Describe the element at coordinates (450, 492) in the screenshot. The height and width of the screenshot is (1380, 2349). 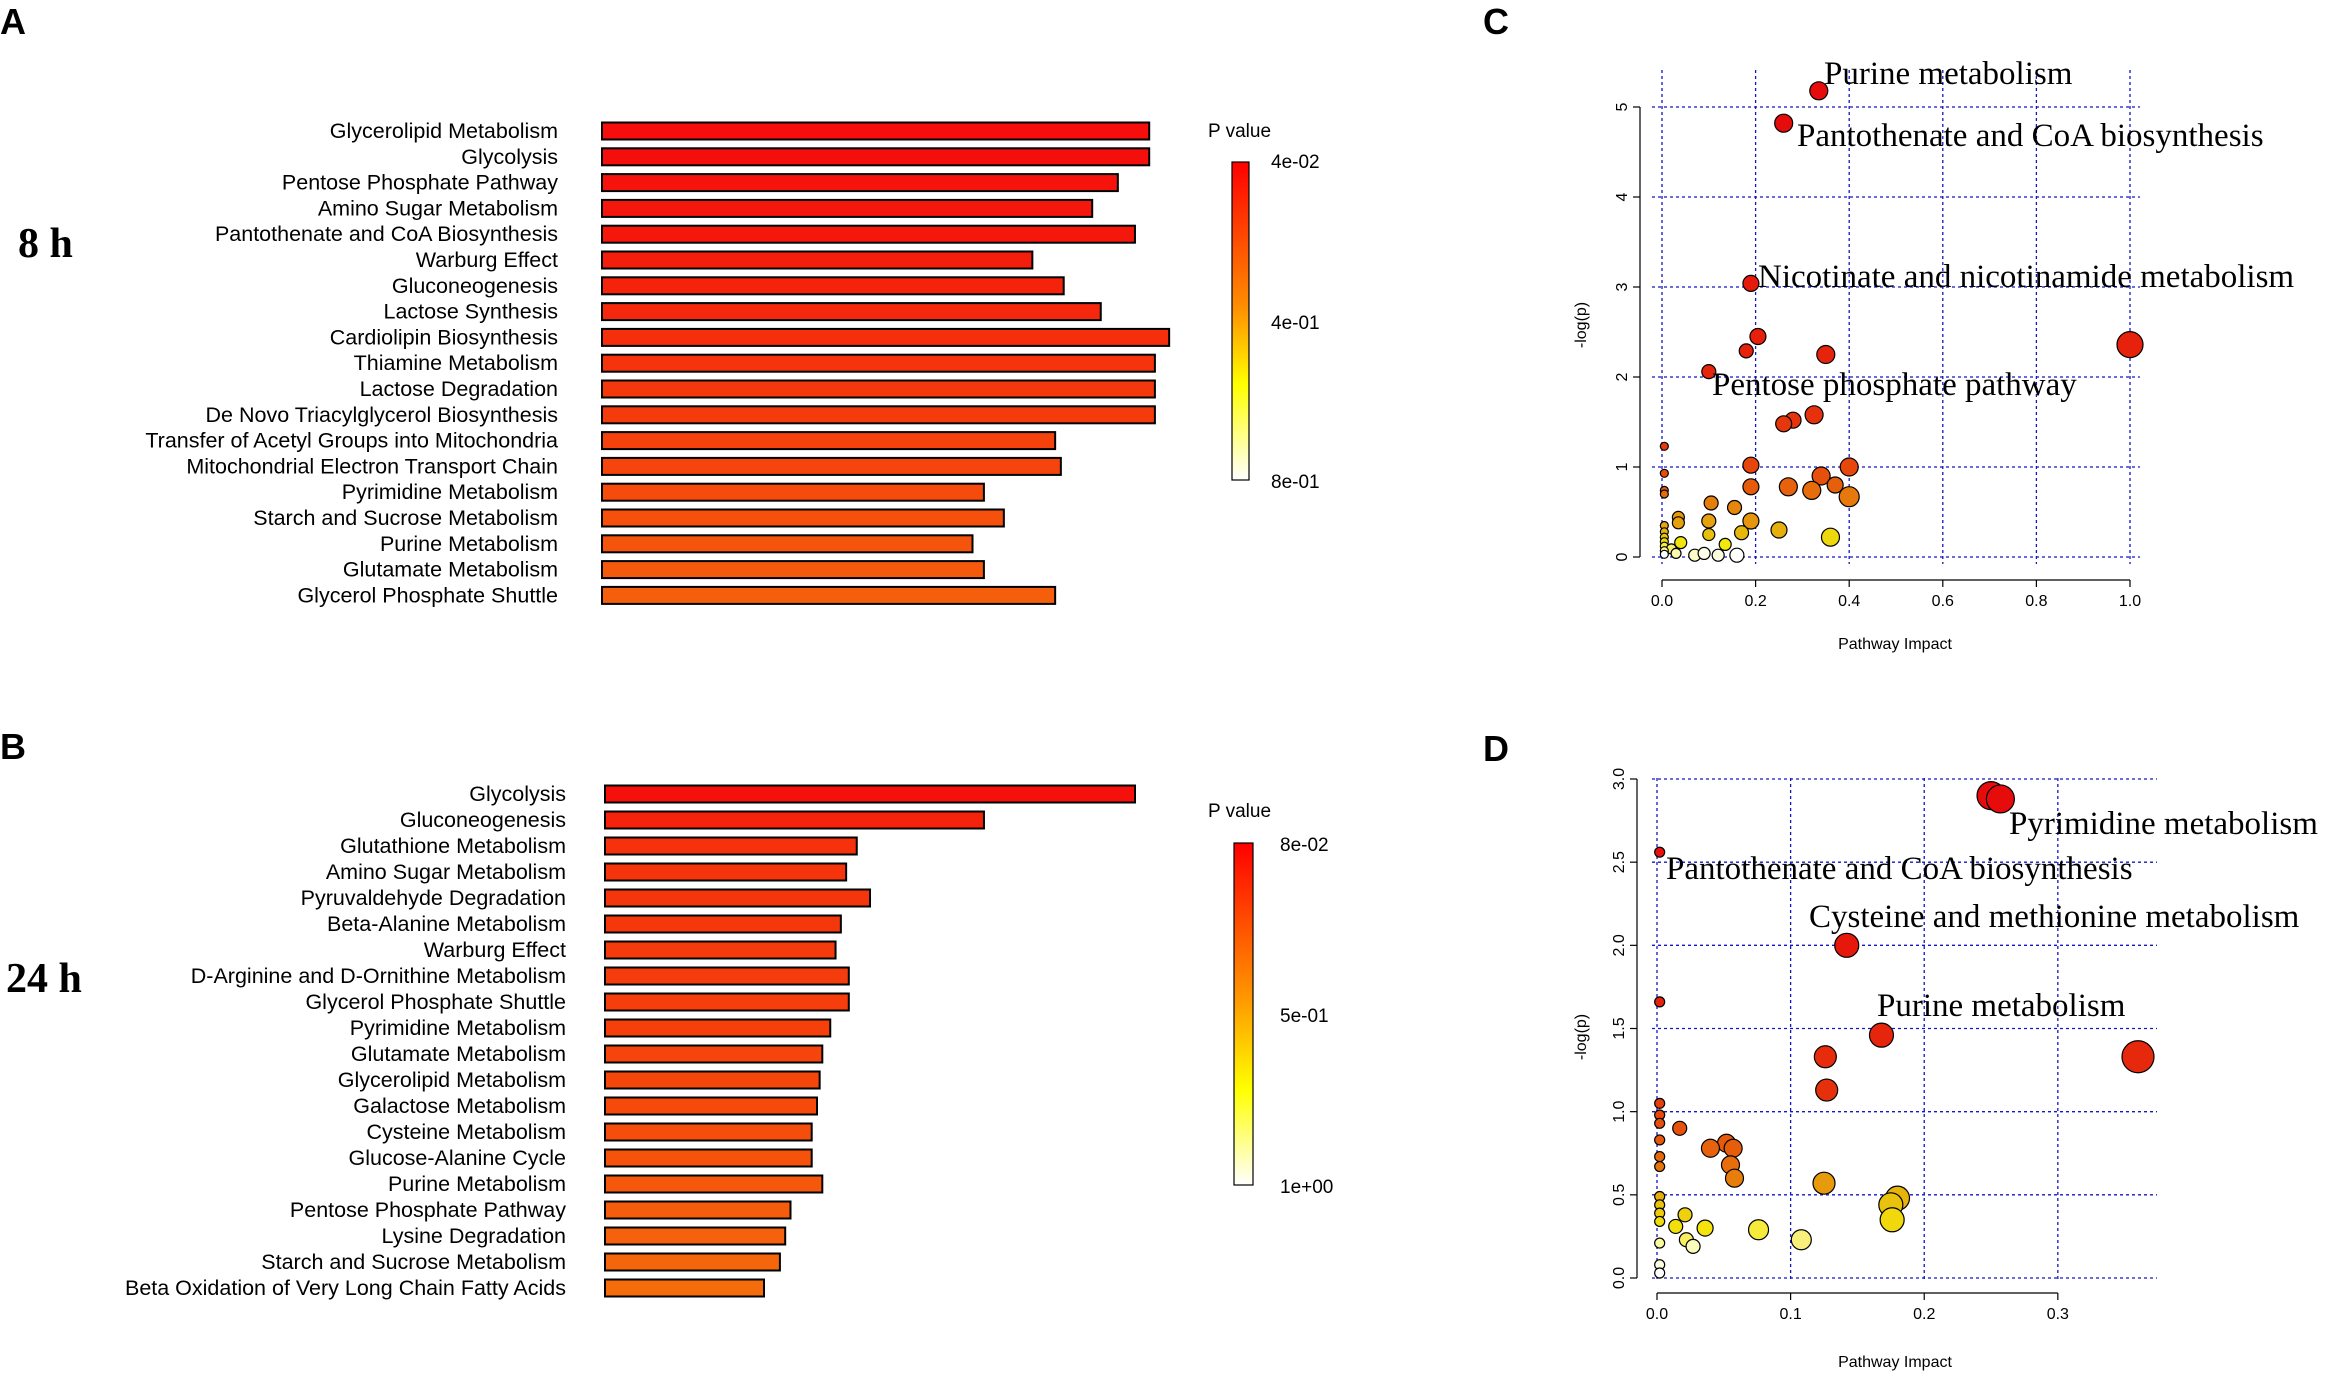
I see `category-label-a: Pyrimidine Metabolism` at that location.